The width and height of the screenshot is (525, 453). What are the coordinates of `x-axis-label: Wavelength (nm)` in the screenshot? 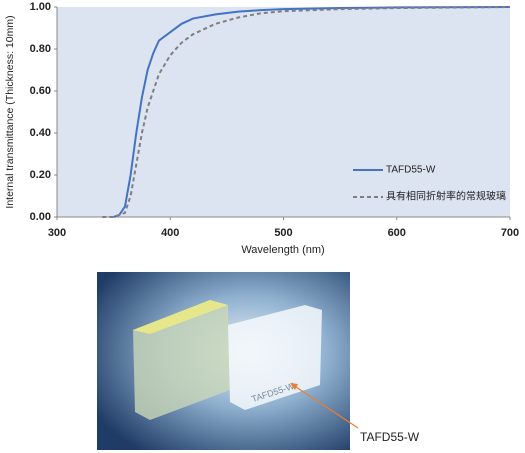 It's located at (282, 250).